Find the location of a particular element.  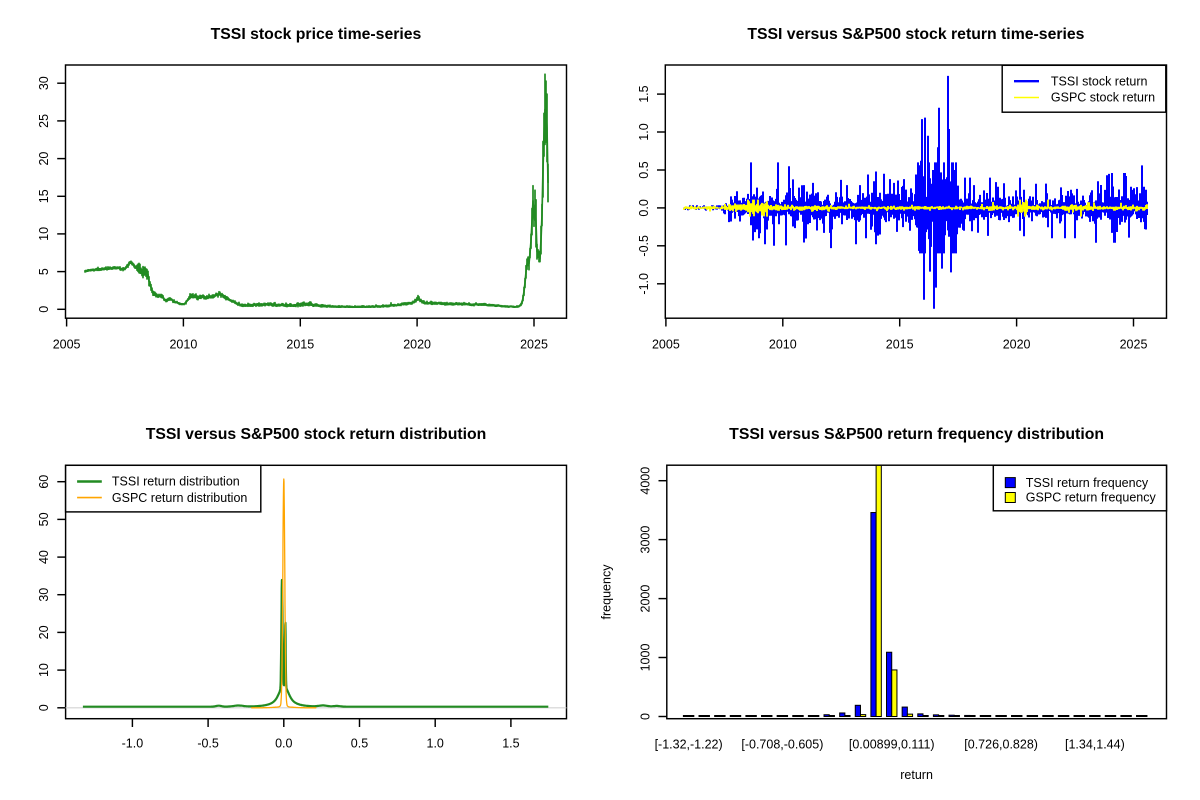

svg-text: TSSI return distribution is located at coordinates (176, 482).